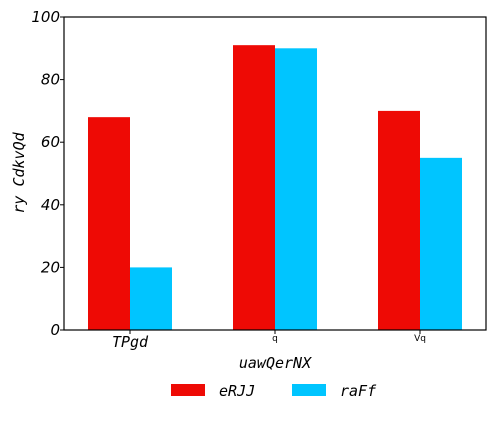 The height and width of the screenshot is (426, 497). What do you see at coordinates (254, 188) in the screenshot?
I see `bar-eRJJ-q` at bounding box center [254, 188].